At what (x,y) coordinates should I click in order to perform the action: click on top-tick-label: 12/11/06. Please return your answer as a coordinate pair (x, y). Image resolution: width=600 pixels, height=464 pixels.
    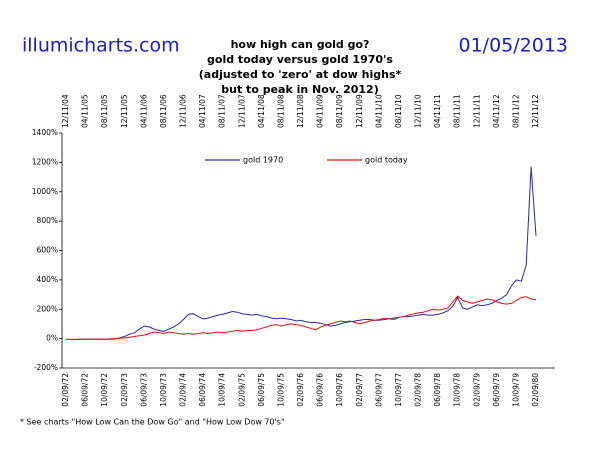
    Looking at the image, I should click on (183, 111).